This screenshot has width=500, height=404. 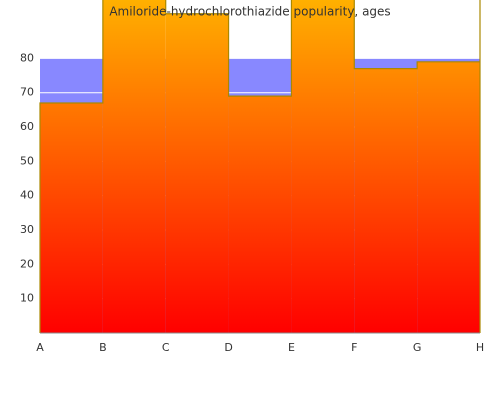 What do you see at coordinates (354, 347) in the screenshot?
I see `x-tick-label: F` at bounding box center [354, 347].